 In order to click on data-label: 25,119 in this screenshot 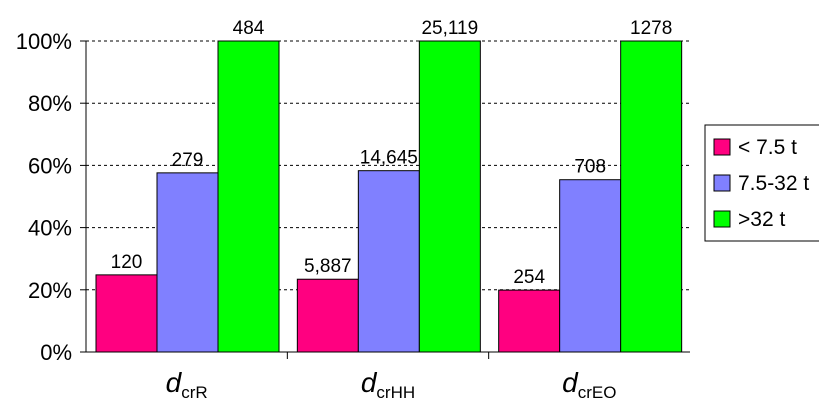, I will do `click(449, 28)`.